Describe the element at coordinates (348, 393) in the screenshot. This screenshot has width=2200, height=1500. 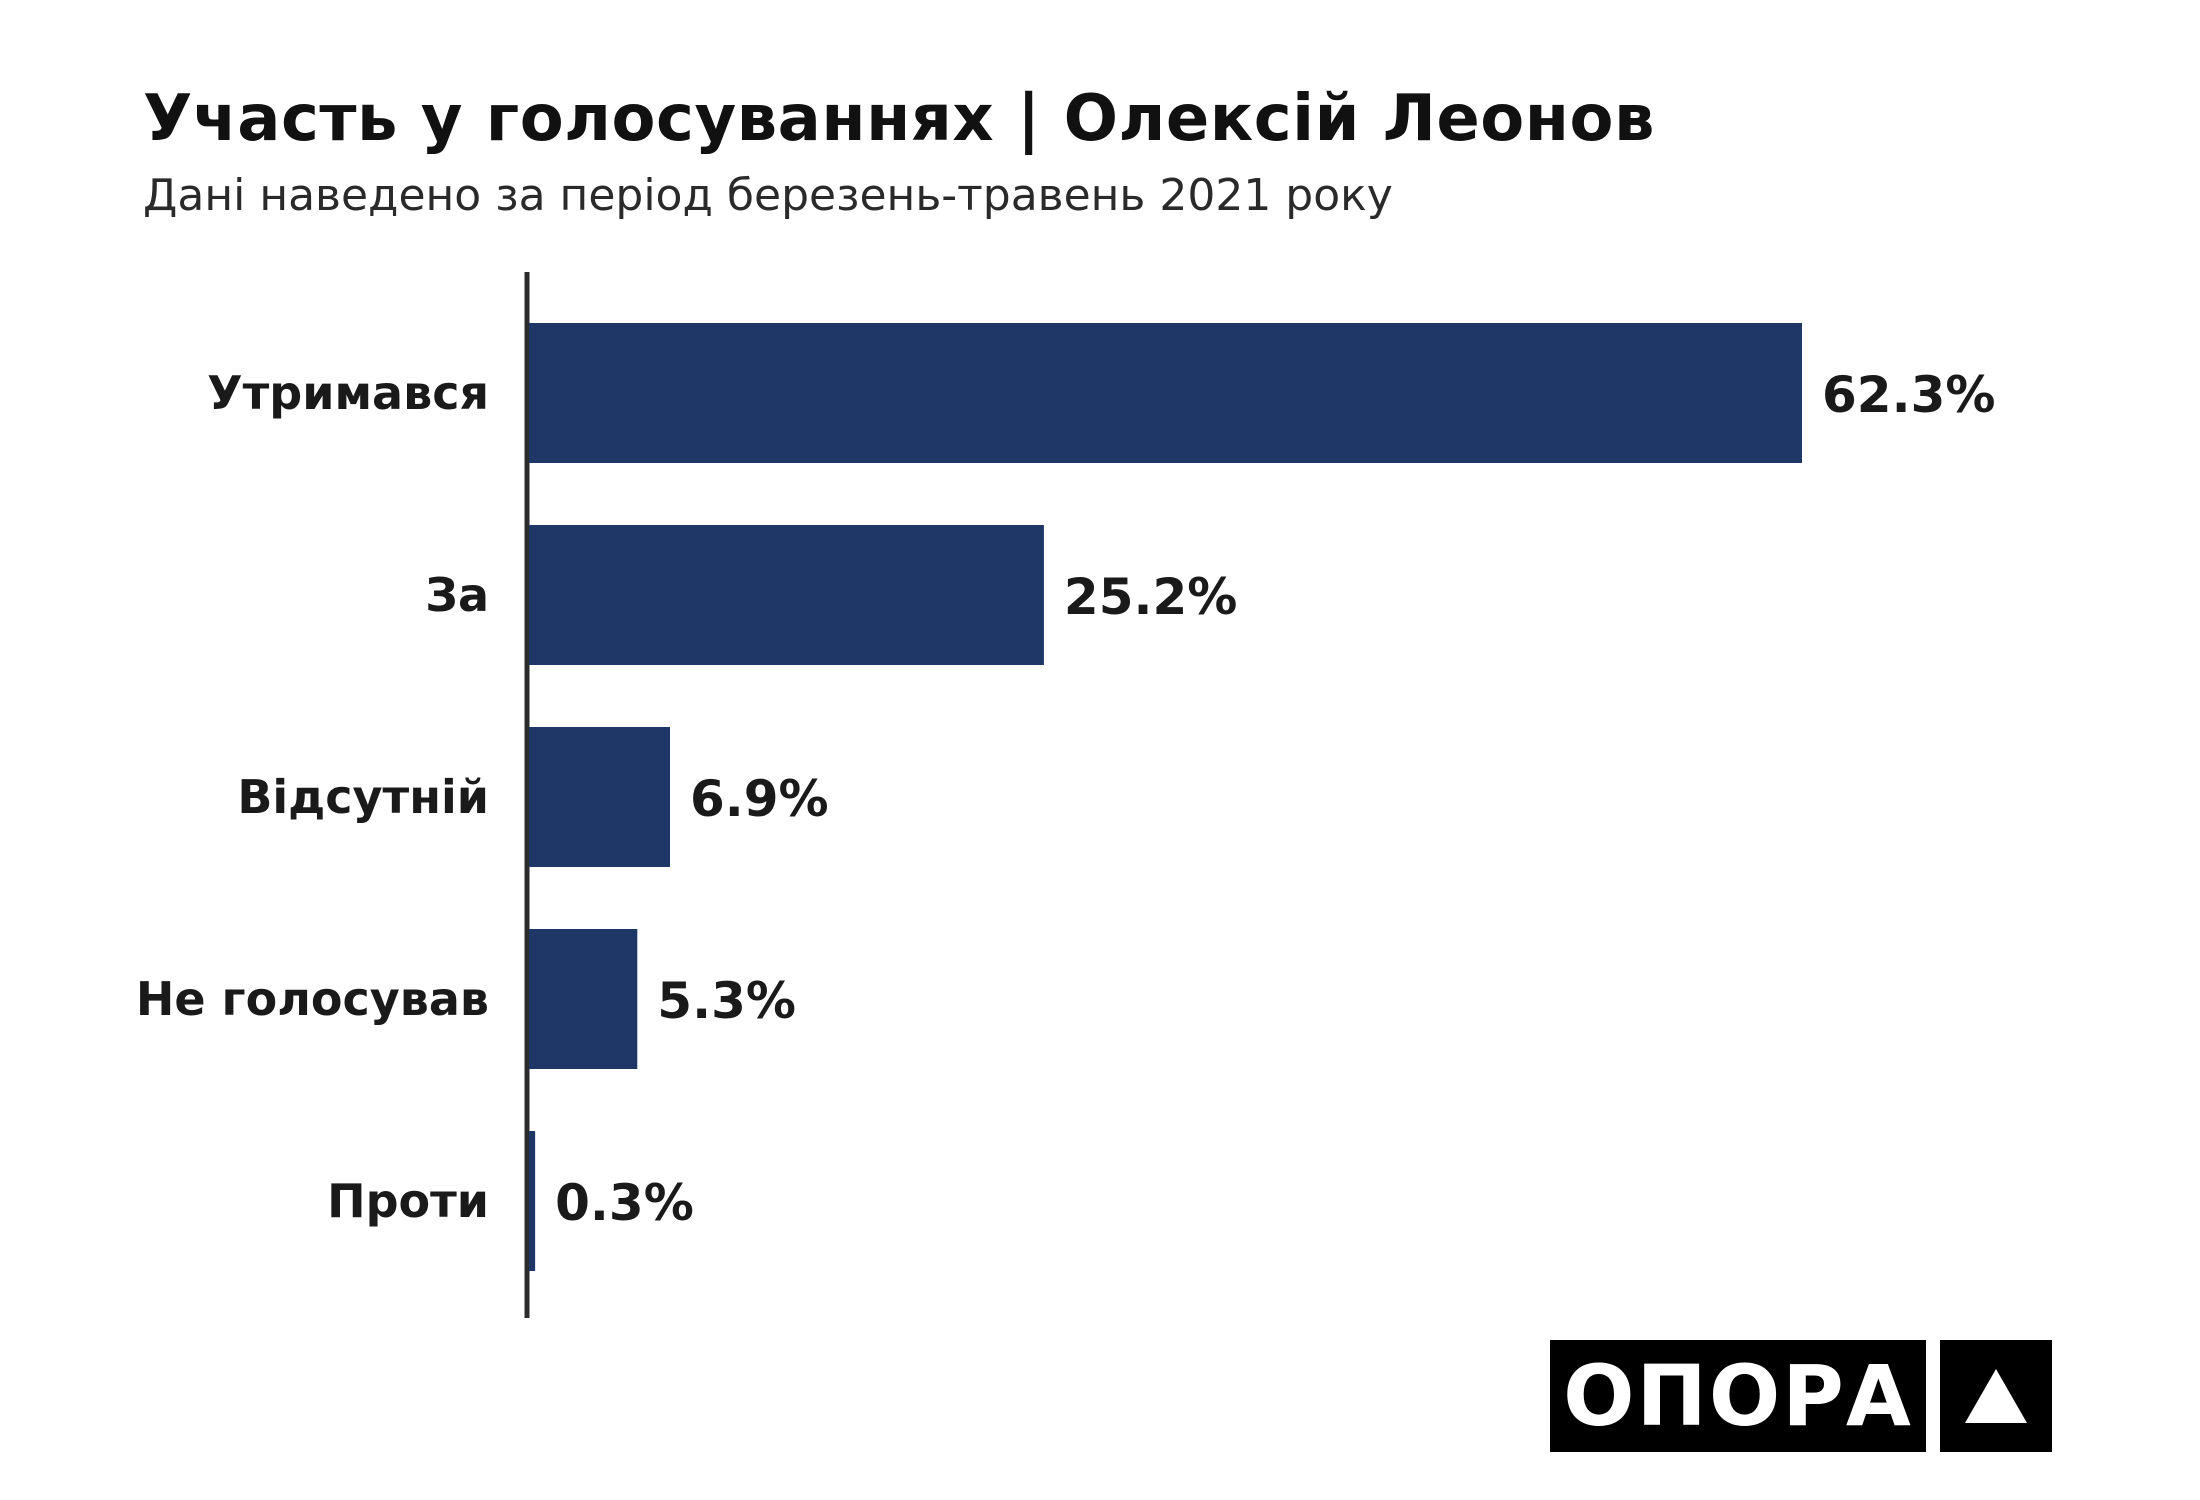
I see `category-label: Утримався` at that location.